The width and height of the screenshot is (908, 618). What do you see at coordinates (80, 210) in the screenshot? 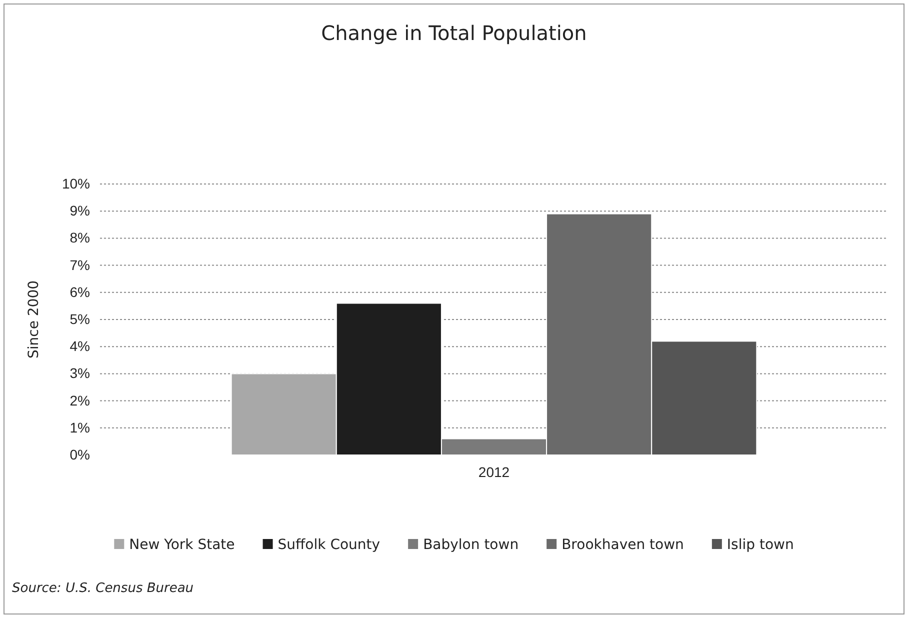
I see `y-tick-label: 9%` at bounding box center [80, 210].